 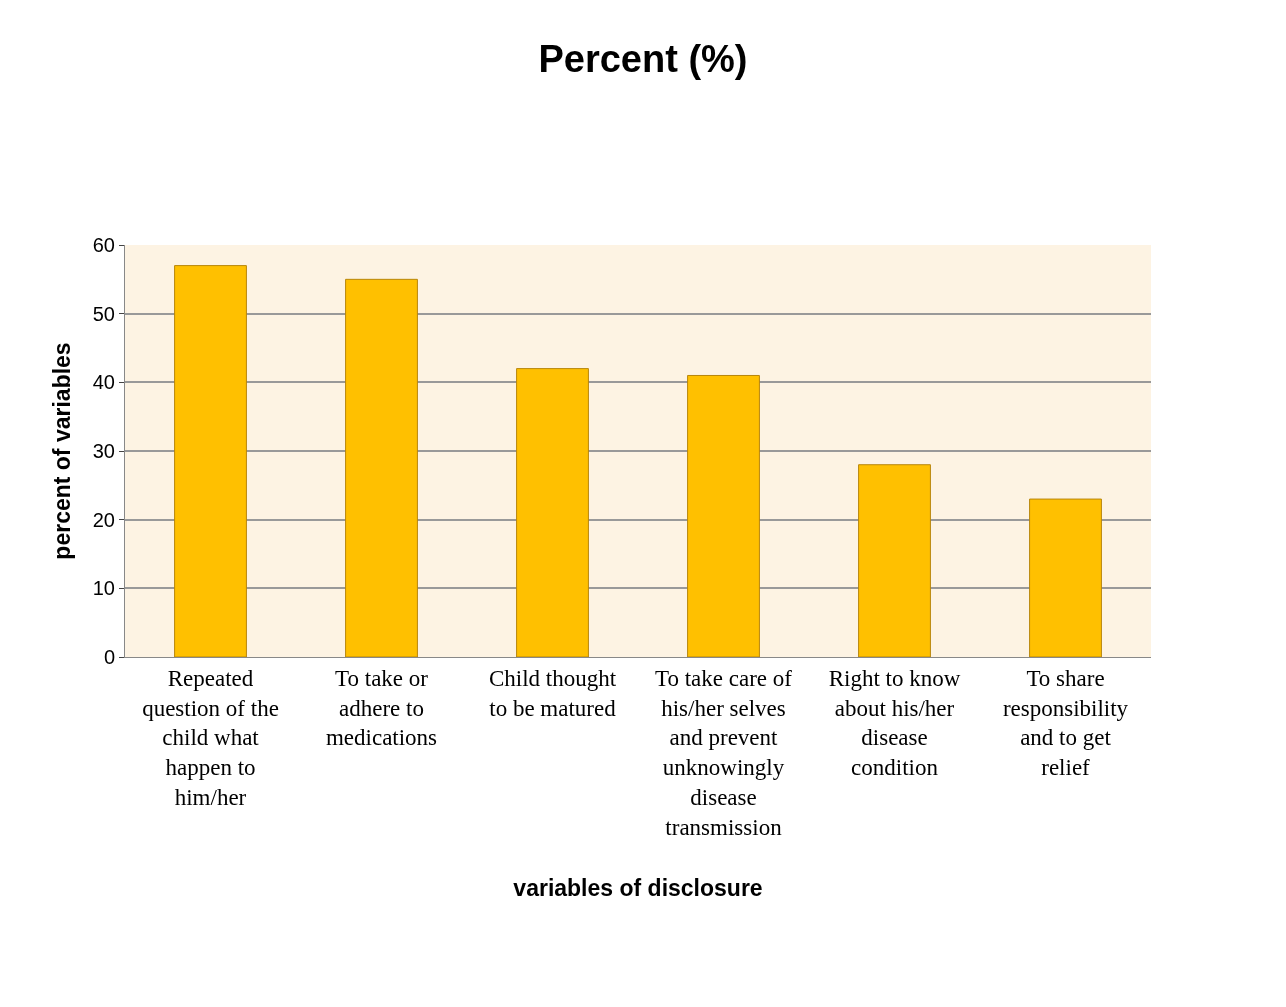 I want to click on y-tick-label: 0, so click(x=109, y=657).